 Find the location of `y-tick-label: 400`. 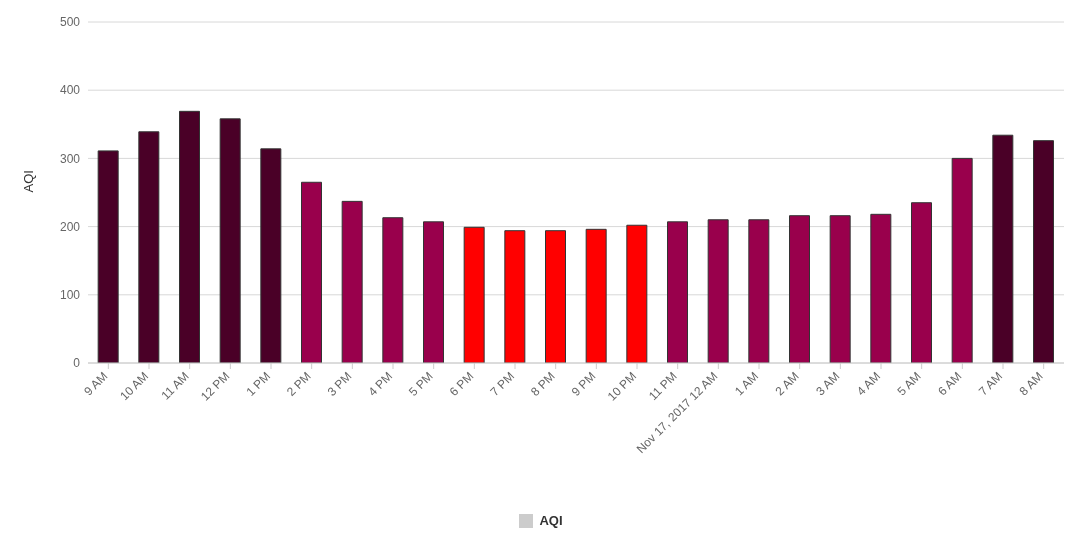

y-tick-label: 400 is located at coordinates (70, 90).